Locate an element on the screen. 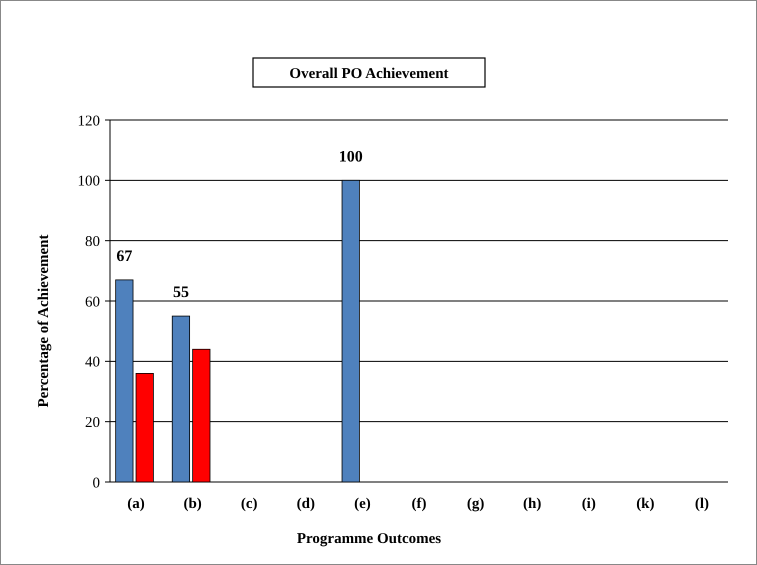 The height and width of the screenshot is (565, 757). y-tick-label: 0 is located at coordinates (96, 483).